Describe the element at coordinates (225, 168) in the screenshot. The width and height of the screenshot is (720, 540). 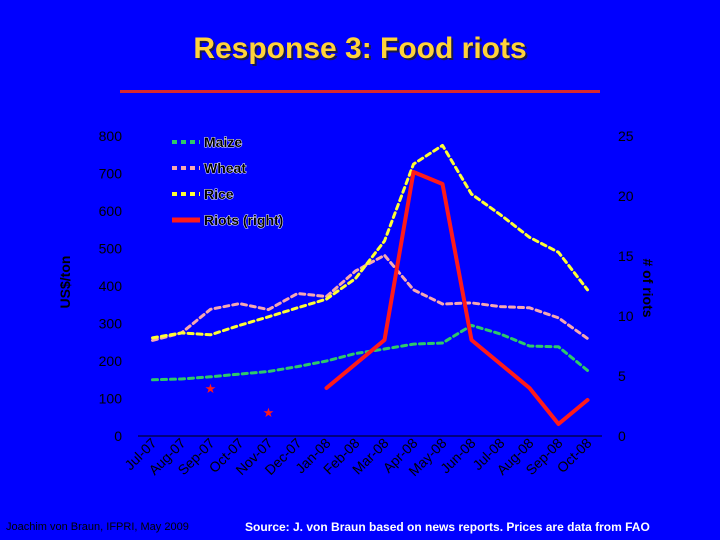
I see `legend-label-wheat: Wheat` at that location.